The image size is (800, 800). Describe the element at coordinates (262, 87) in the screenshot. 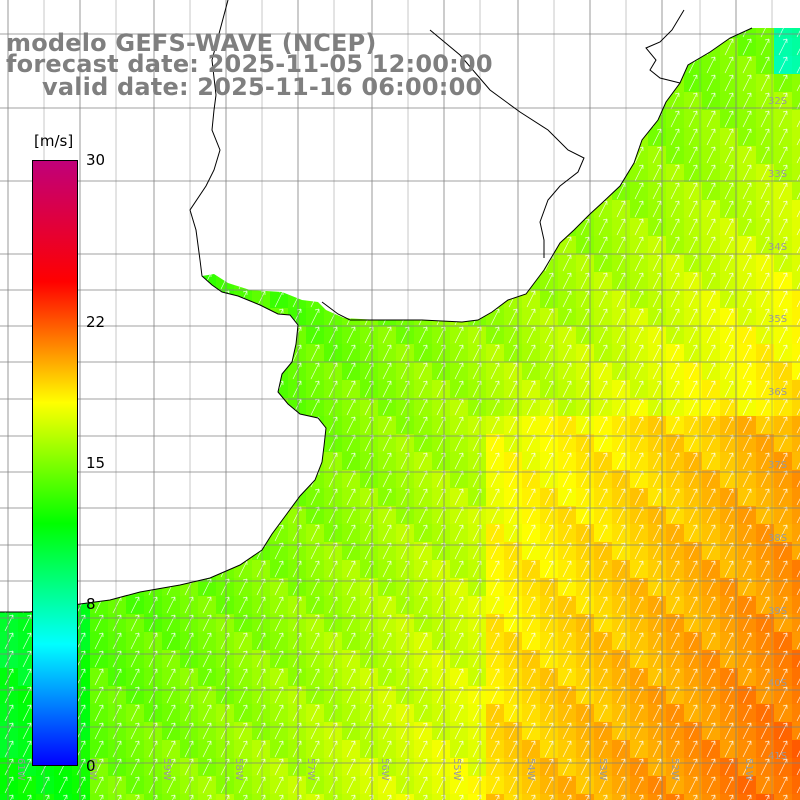

I see `valid-date: valid date: 2025-11-16 06:00:00` at that location.